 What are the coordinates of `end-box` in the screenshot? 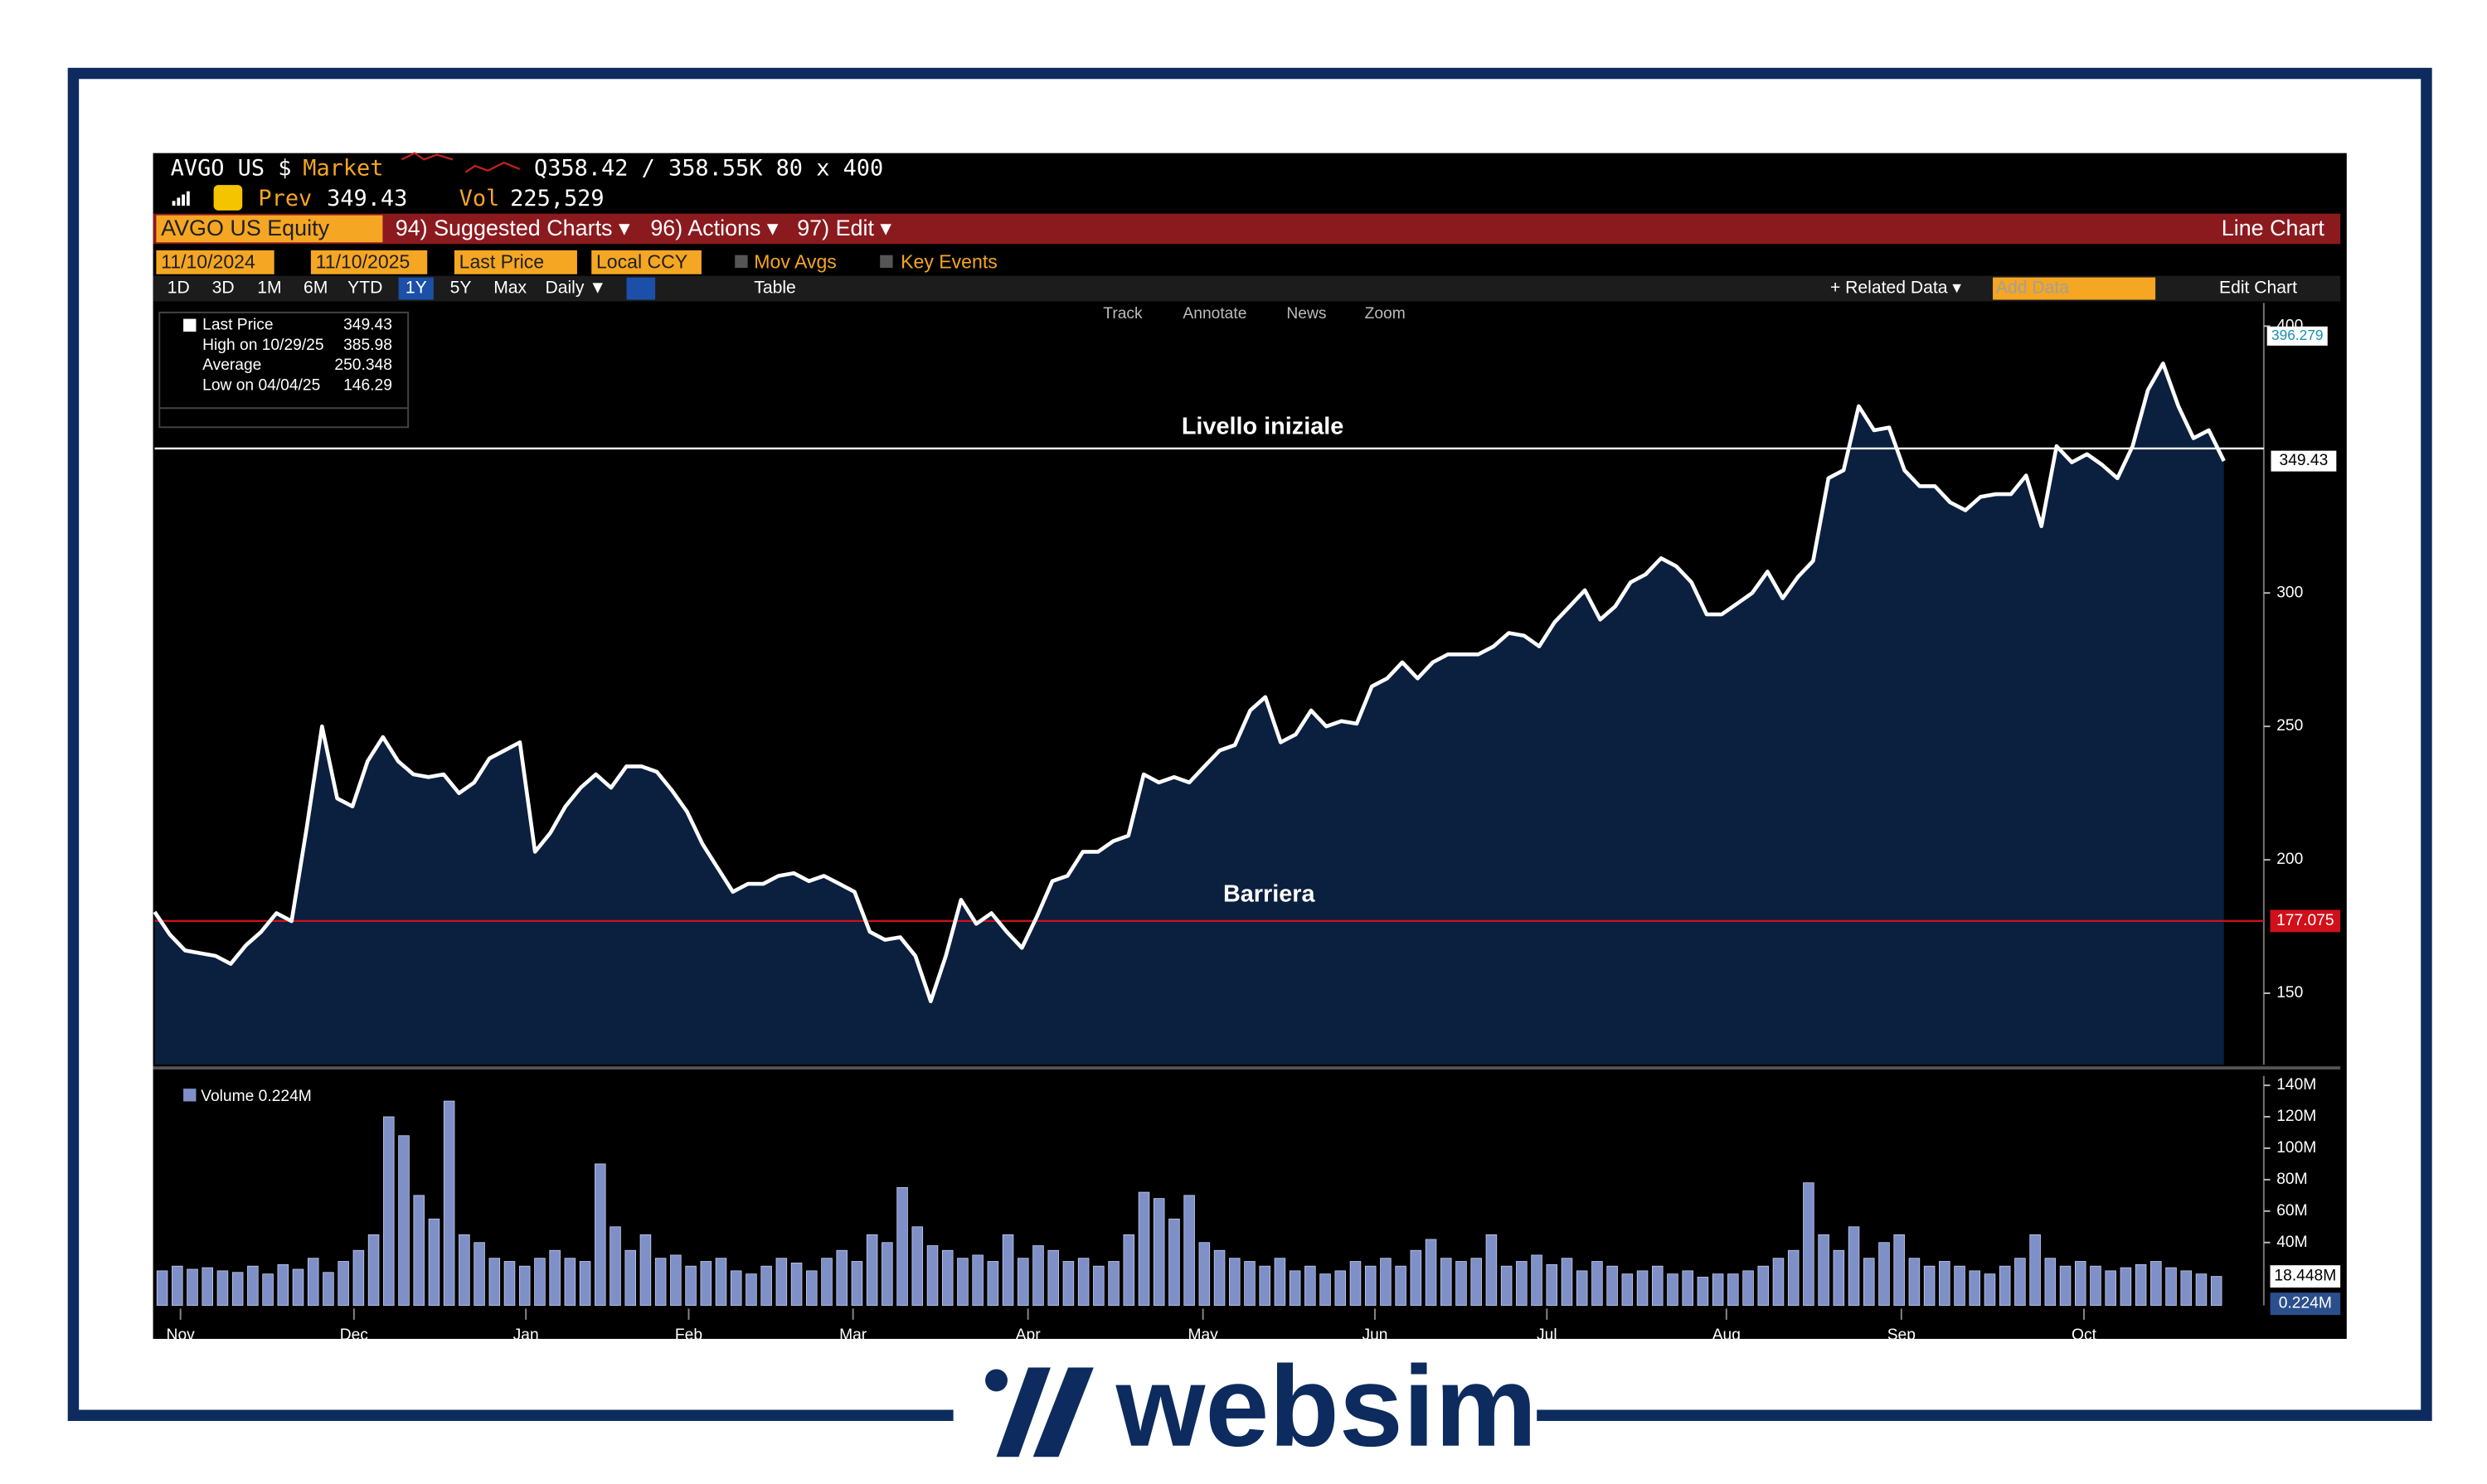 It's located at (369, 262).